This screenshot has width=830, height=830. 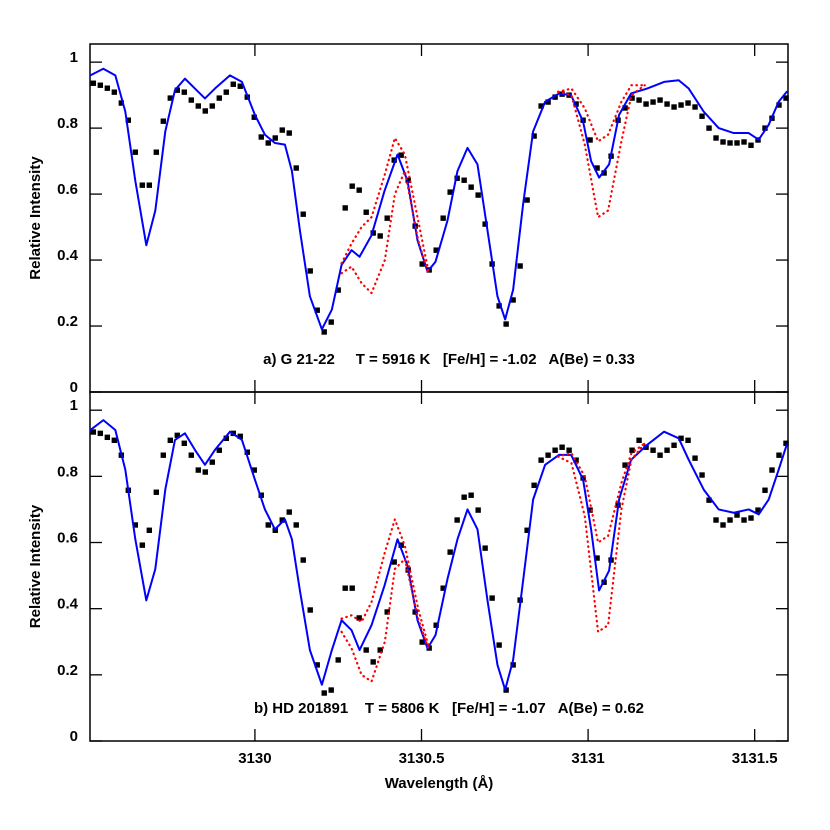 I want to click on y-tick-label: 1, so click(x=74, y=57).